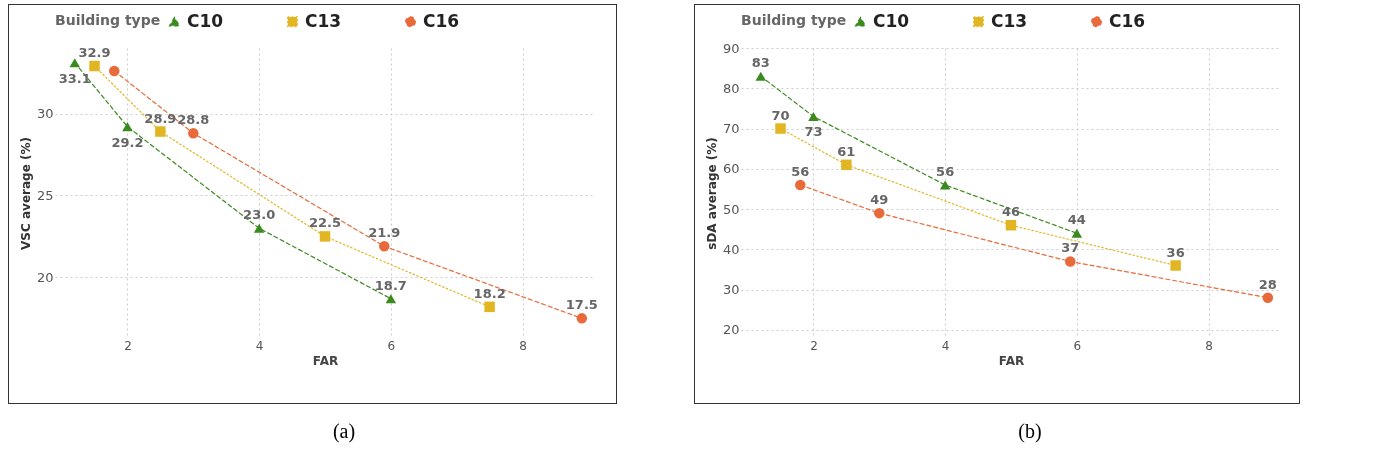 Image resolution: width=1383 pixels, height=462 pixels. I want to click on data-label: 83, so click(760, 63).